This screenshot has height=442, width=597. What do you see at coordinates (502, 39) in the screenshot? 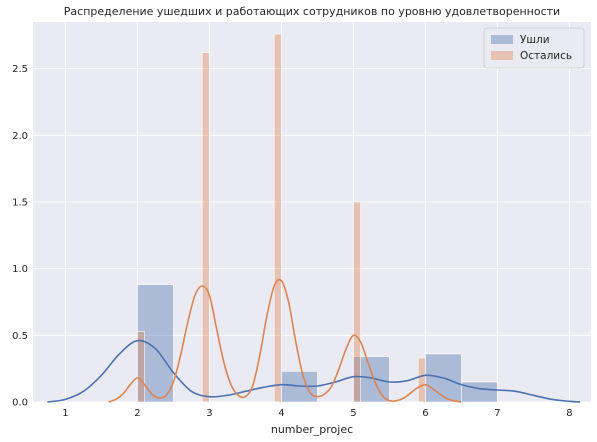
I see `legend-swatch-left` at bounding box center [502, 39].